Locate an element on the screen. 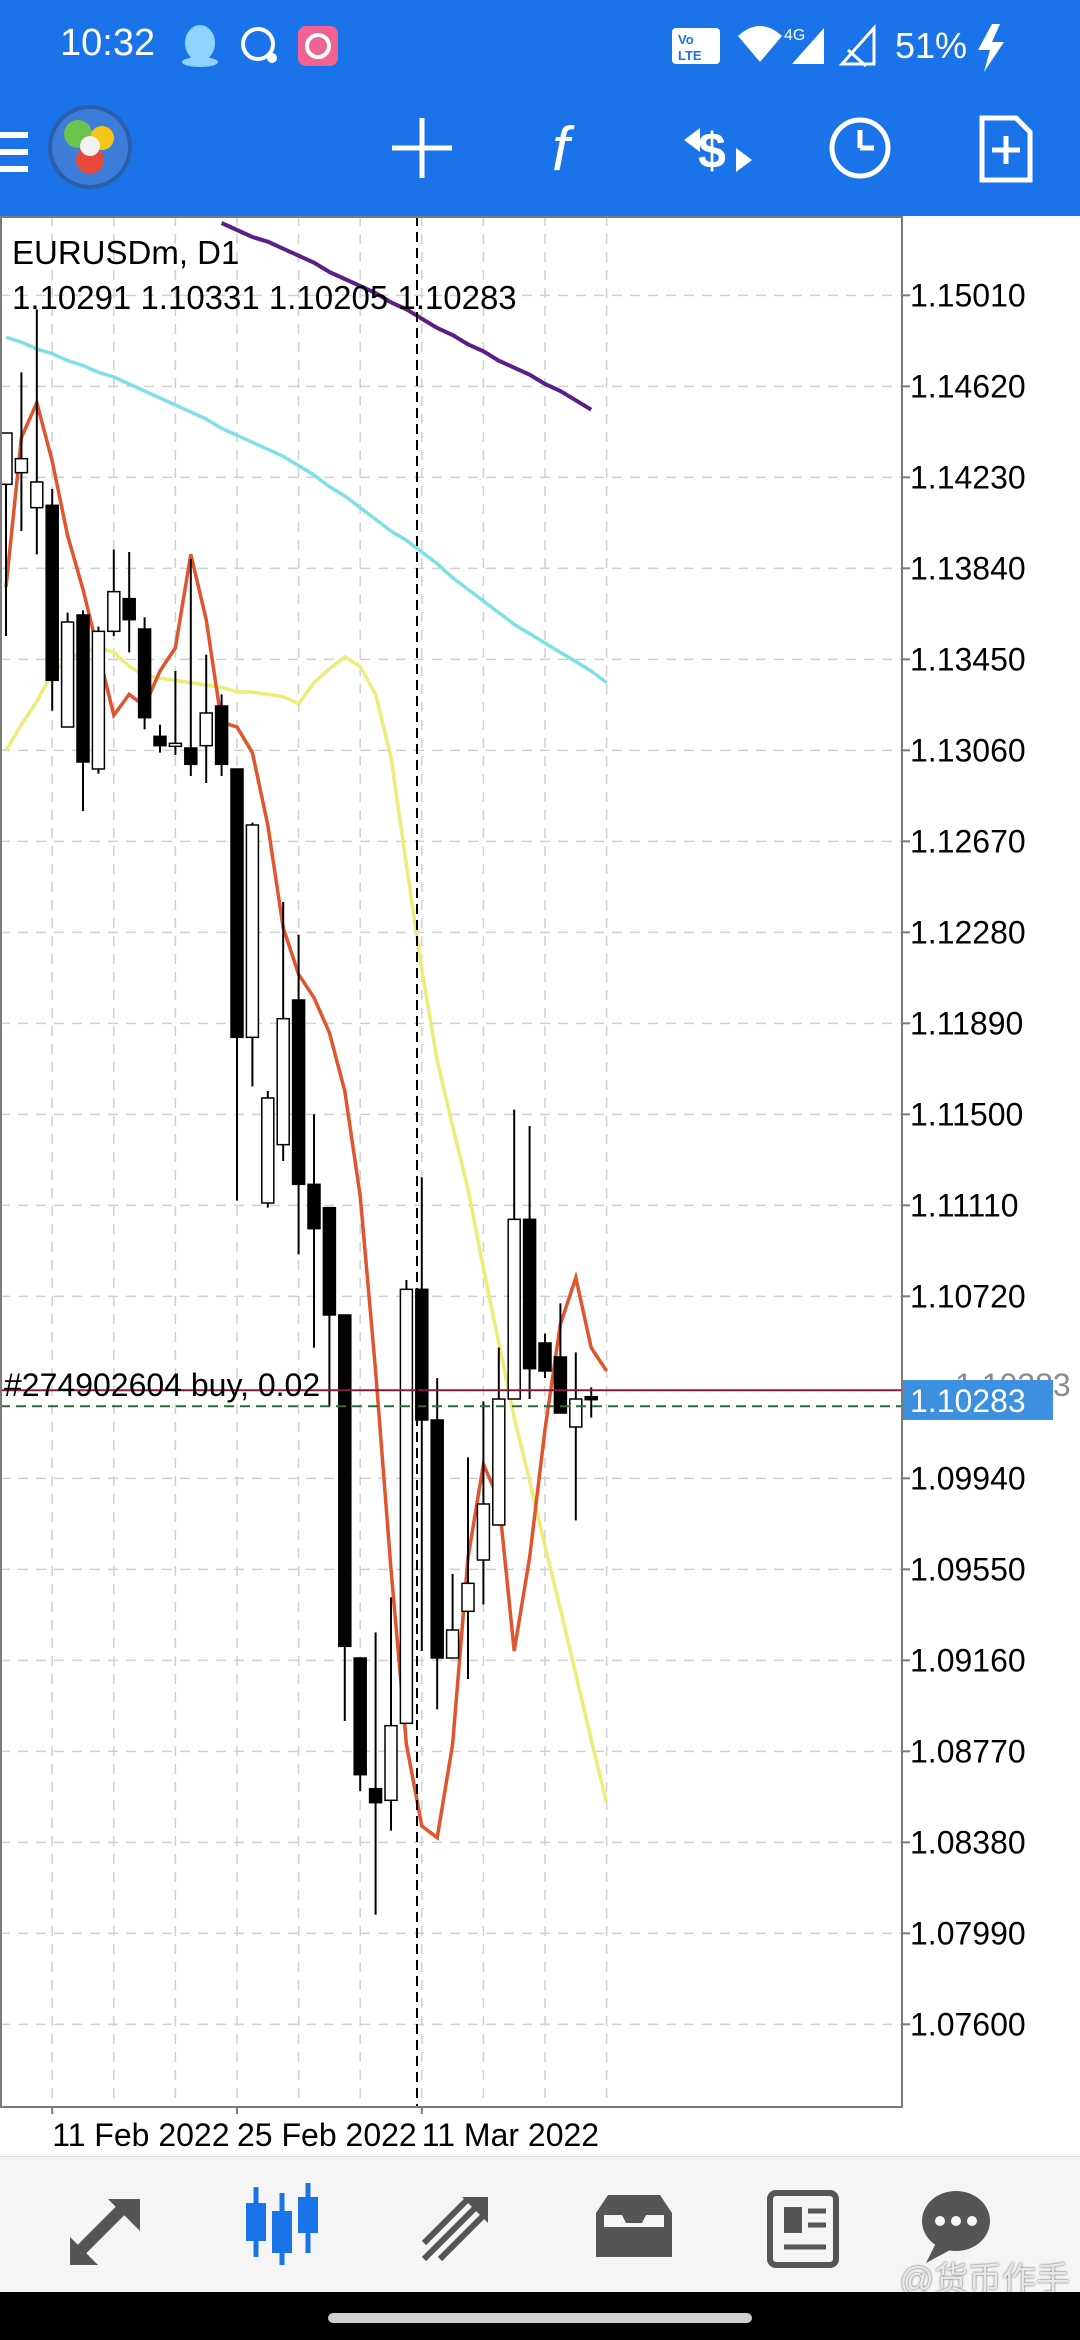 The height and width of the screenshot is (2340, 1080). price-label: 1.15010 is located at coordinates (968, 295).